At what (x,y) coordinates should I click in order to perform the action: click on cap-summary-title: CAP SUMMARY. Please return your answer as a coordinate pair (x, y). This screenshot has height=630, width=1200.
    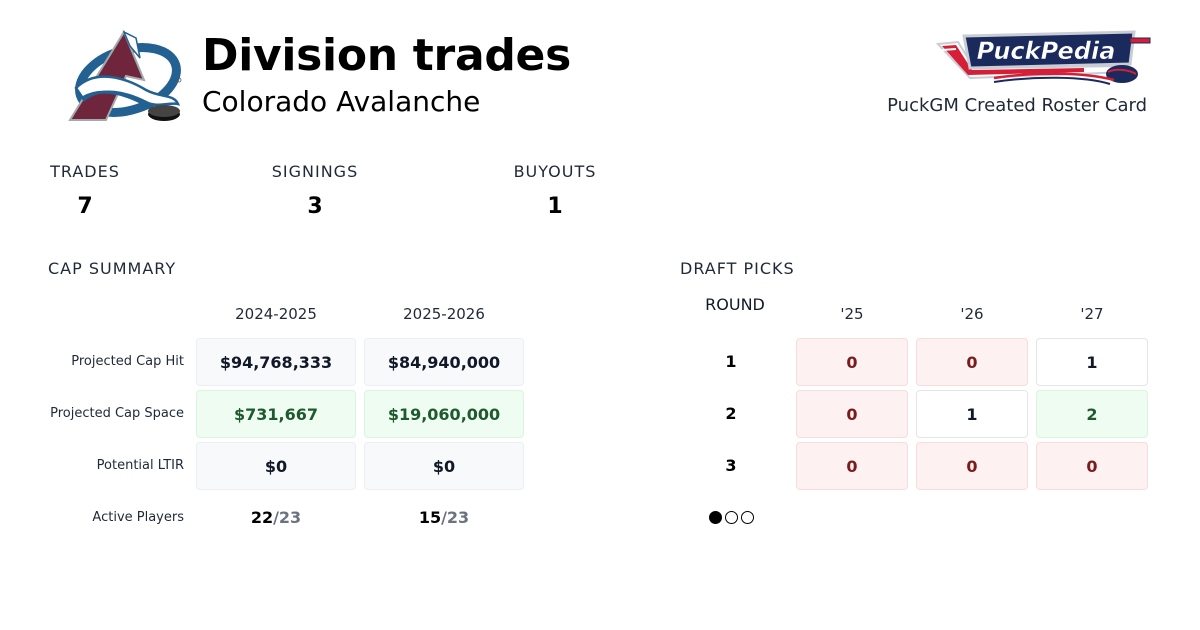
    Looking at the image, I should click on (112, 268).